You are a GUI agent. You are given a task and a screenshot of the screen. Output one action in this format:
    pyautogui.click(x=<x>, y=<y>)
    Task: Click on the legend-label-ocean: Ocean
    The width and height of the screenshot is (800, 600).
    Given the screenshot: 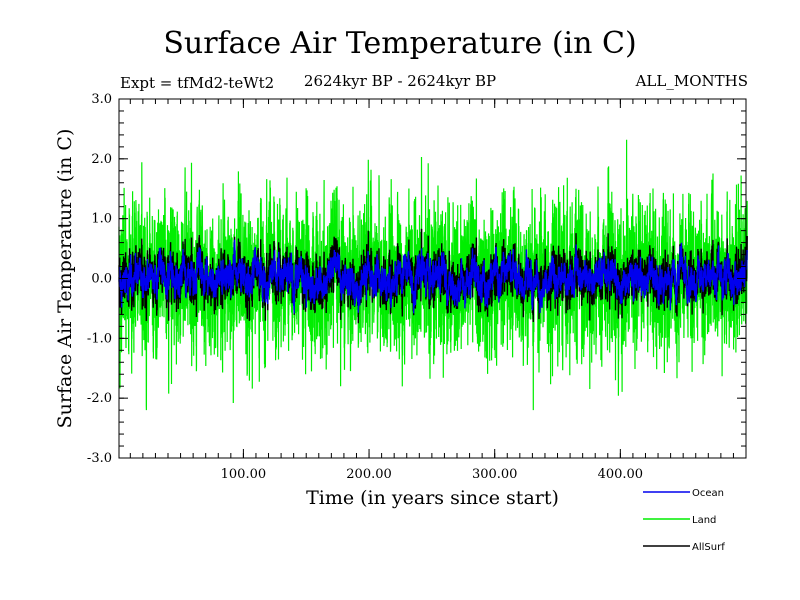 What is the action you would take?
    pyautogui.click(x=708, y=493)
    